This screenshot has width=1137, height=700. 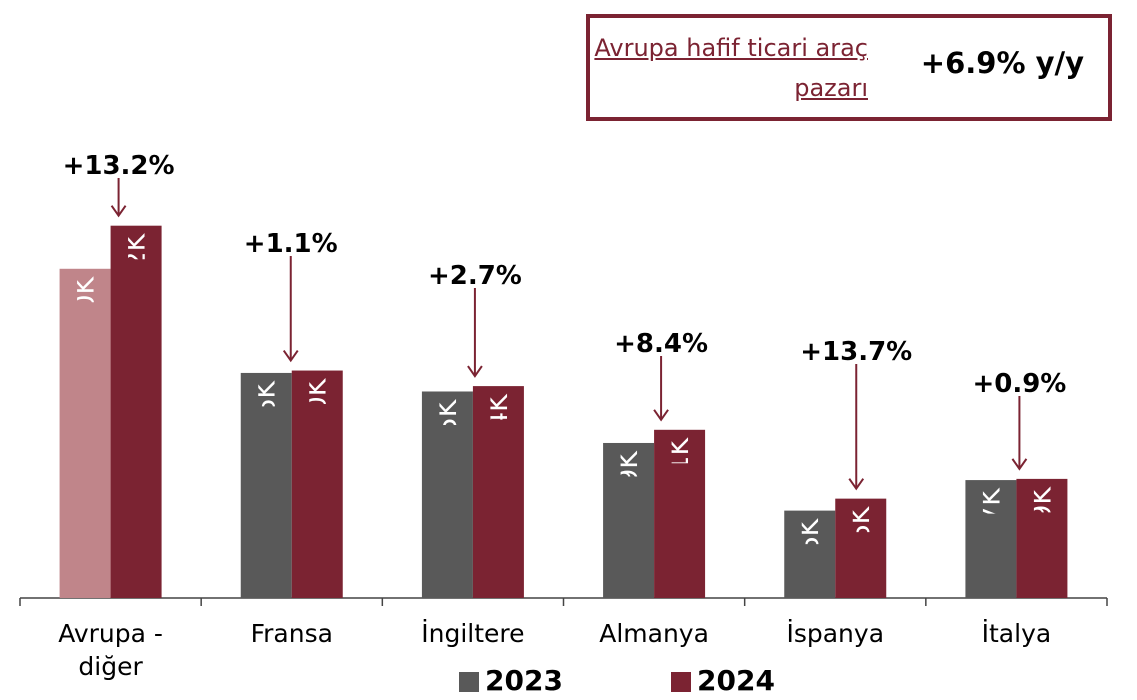 What do you see at coordinates (136, 267) in the screenshot?
I see `value-label: 622K` at bounding box center [136, 267].